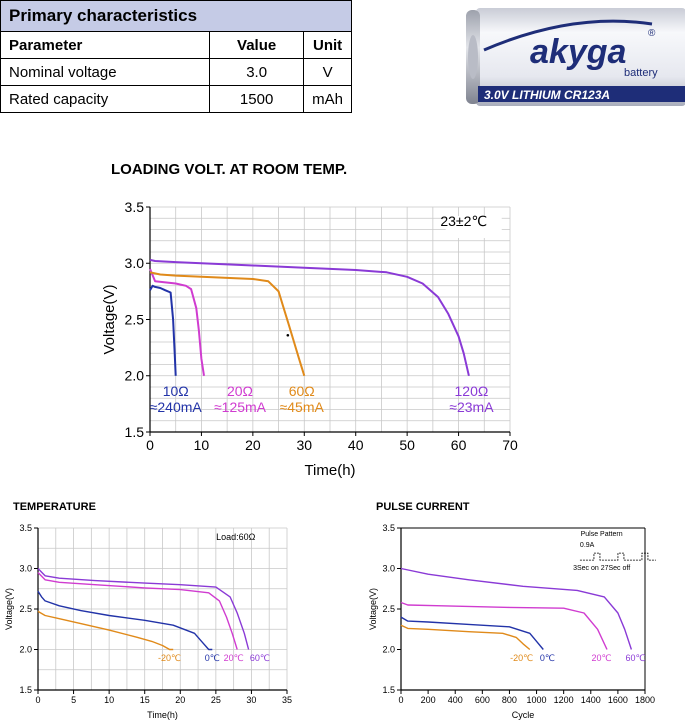 This screenshot has height=720, width=685. I want to click on x-tick-label: 1600, so click(618, 700).